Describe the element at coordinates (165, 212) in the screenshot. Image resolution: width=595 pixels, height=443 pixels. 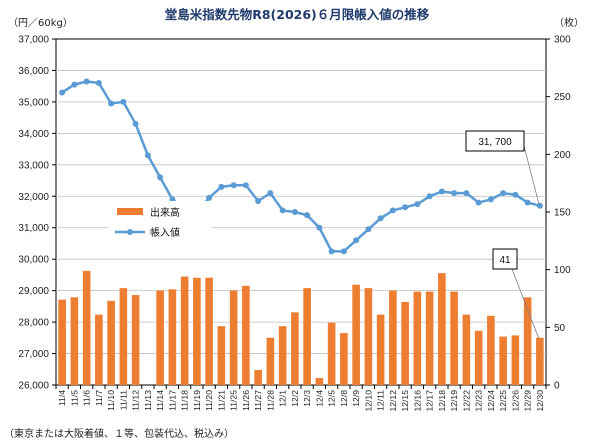
I see `legend-label-volume: 出来高` at that location.